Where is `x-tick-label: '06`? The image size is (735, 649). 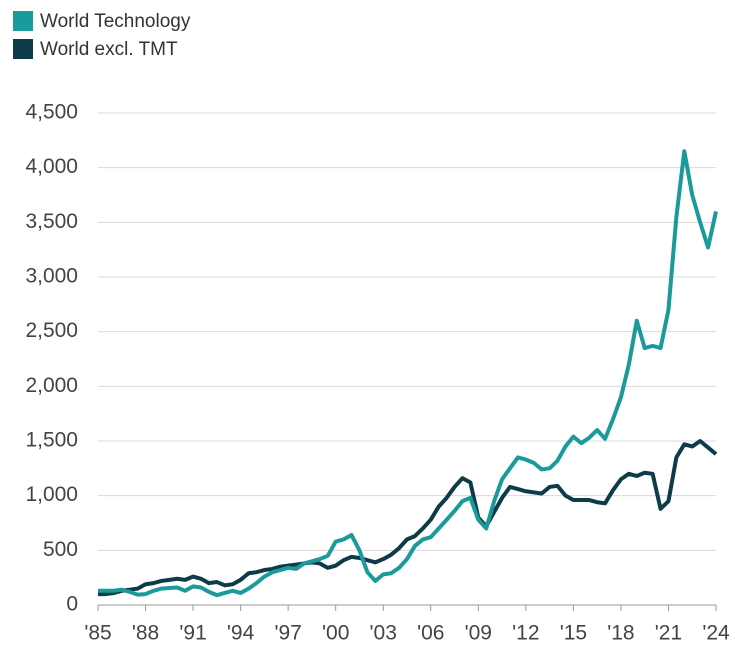
x-tick-label: '06 is located at coordinates (430, 633).